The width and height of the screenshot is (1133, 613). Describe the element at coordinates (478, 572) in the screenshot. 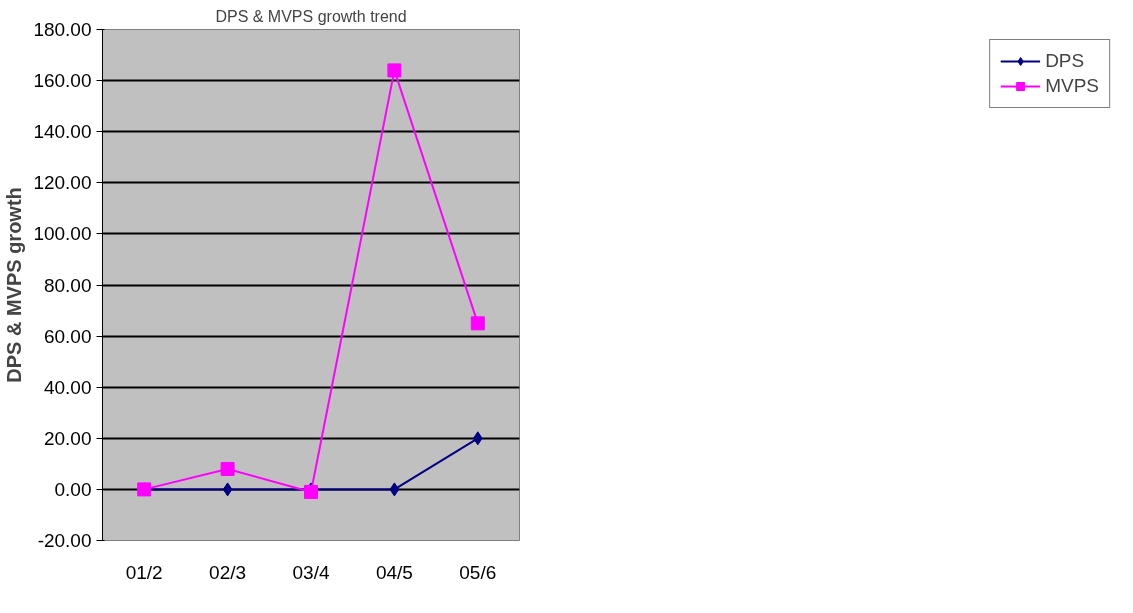

I see `x-tick-label: 05/6` at that location.